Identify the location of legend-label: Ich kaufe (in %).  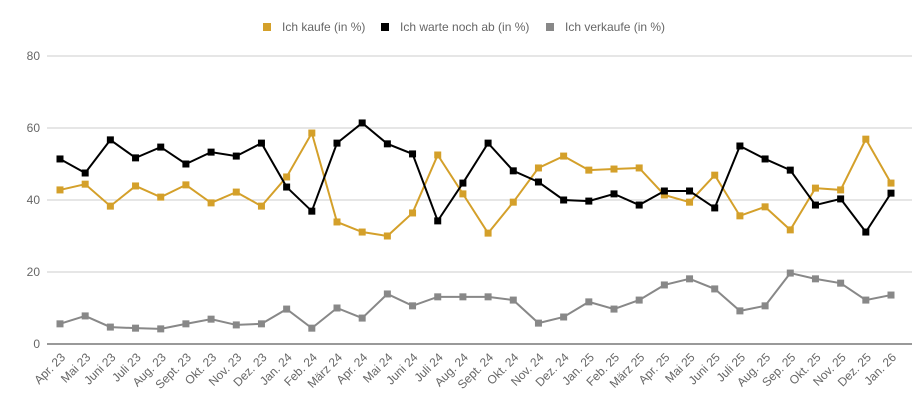
(323, 27).